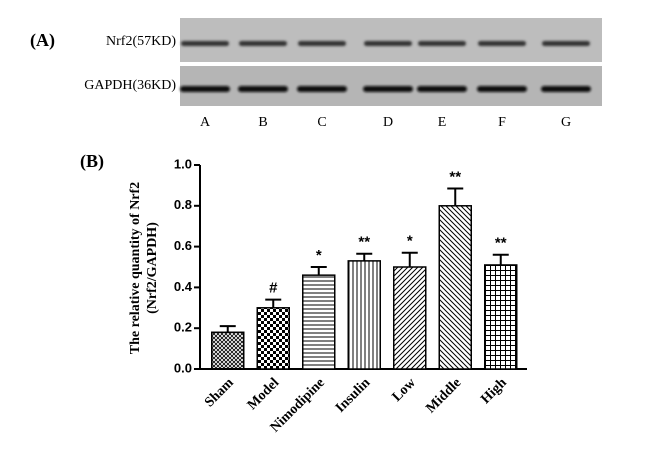  Describe the element at coordinates (135, 268) in the screenshot. I see `y-axis-label: The relative quantity of Nrf2` at that location.